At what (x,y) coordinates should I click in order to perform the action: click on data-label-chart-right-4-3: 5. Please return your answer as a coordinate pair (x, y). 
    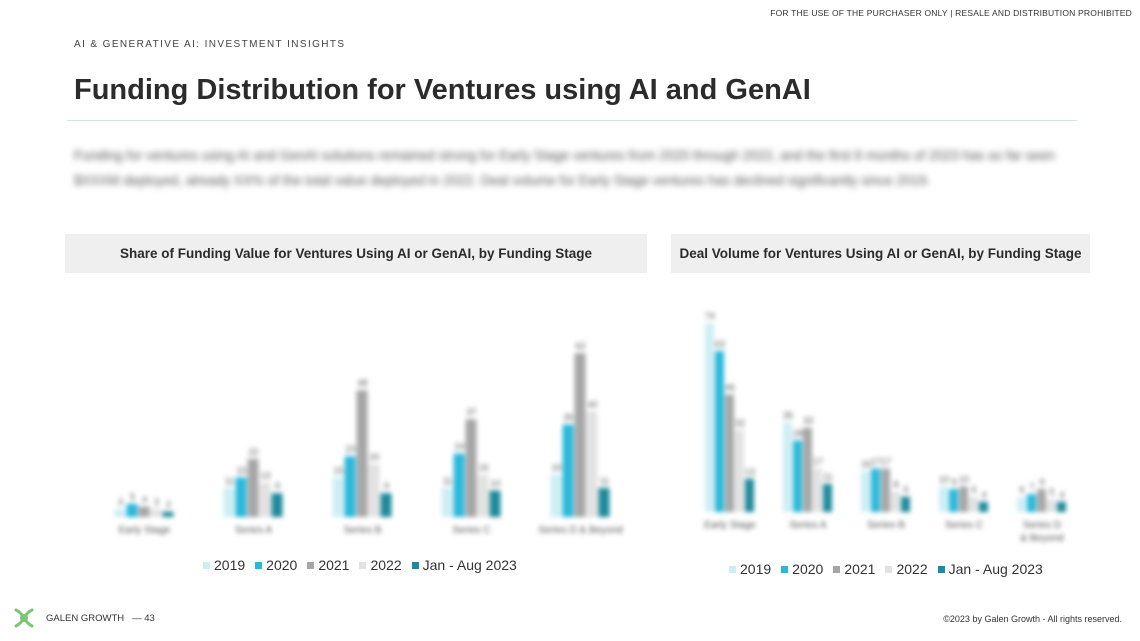
    Looking at the image, I should click on (1051, 492).